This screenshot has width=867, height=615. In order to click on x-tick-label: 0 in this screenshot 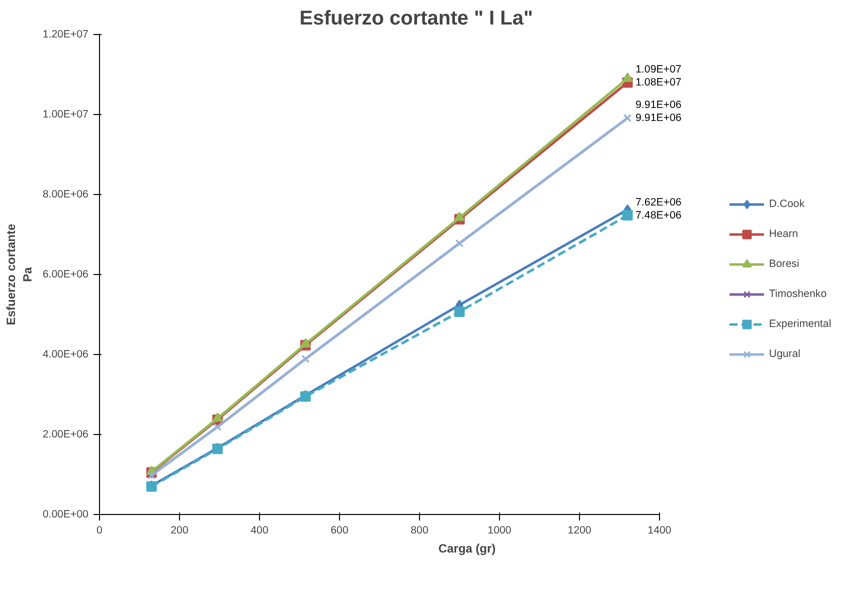, I will do `click(99, 530)`.